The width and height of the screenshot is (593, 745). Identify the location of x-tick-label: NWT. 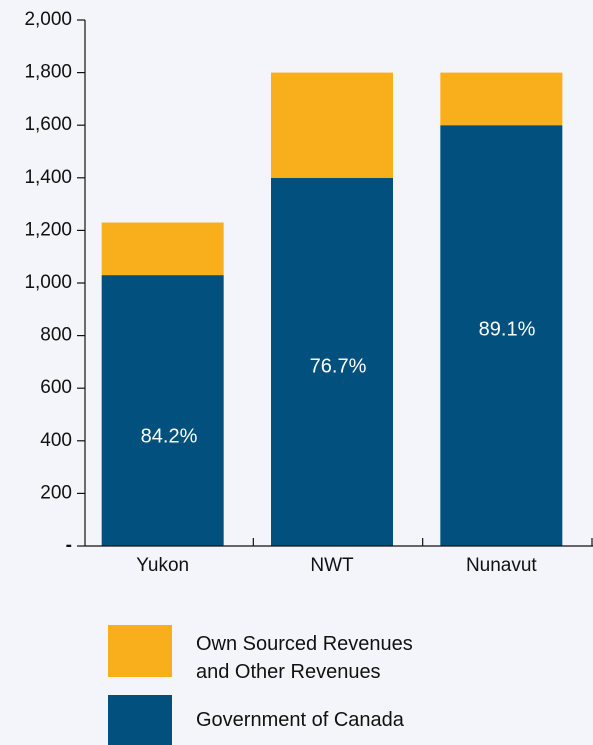
(332, 565).